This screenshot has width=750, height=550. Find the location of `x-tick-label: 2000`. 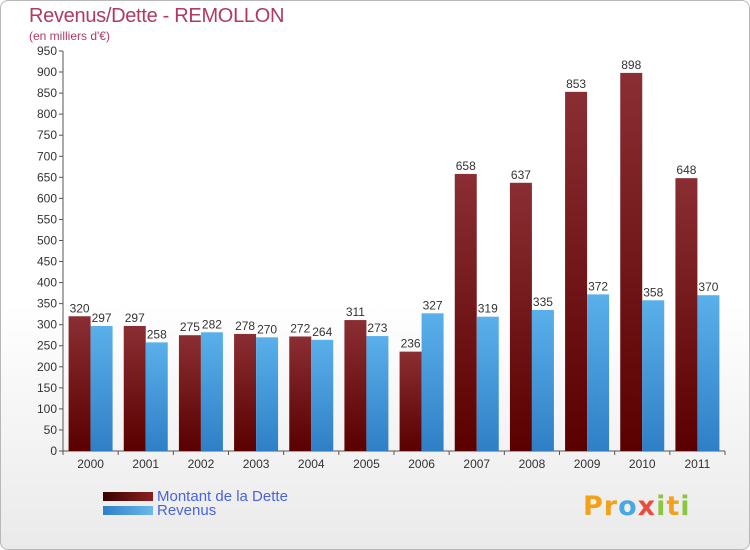

x-tick-label: 2000 is located at coordinates (90, 464).